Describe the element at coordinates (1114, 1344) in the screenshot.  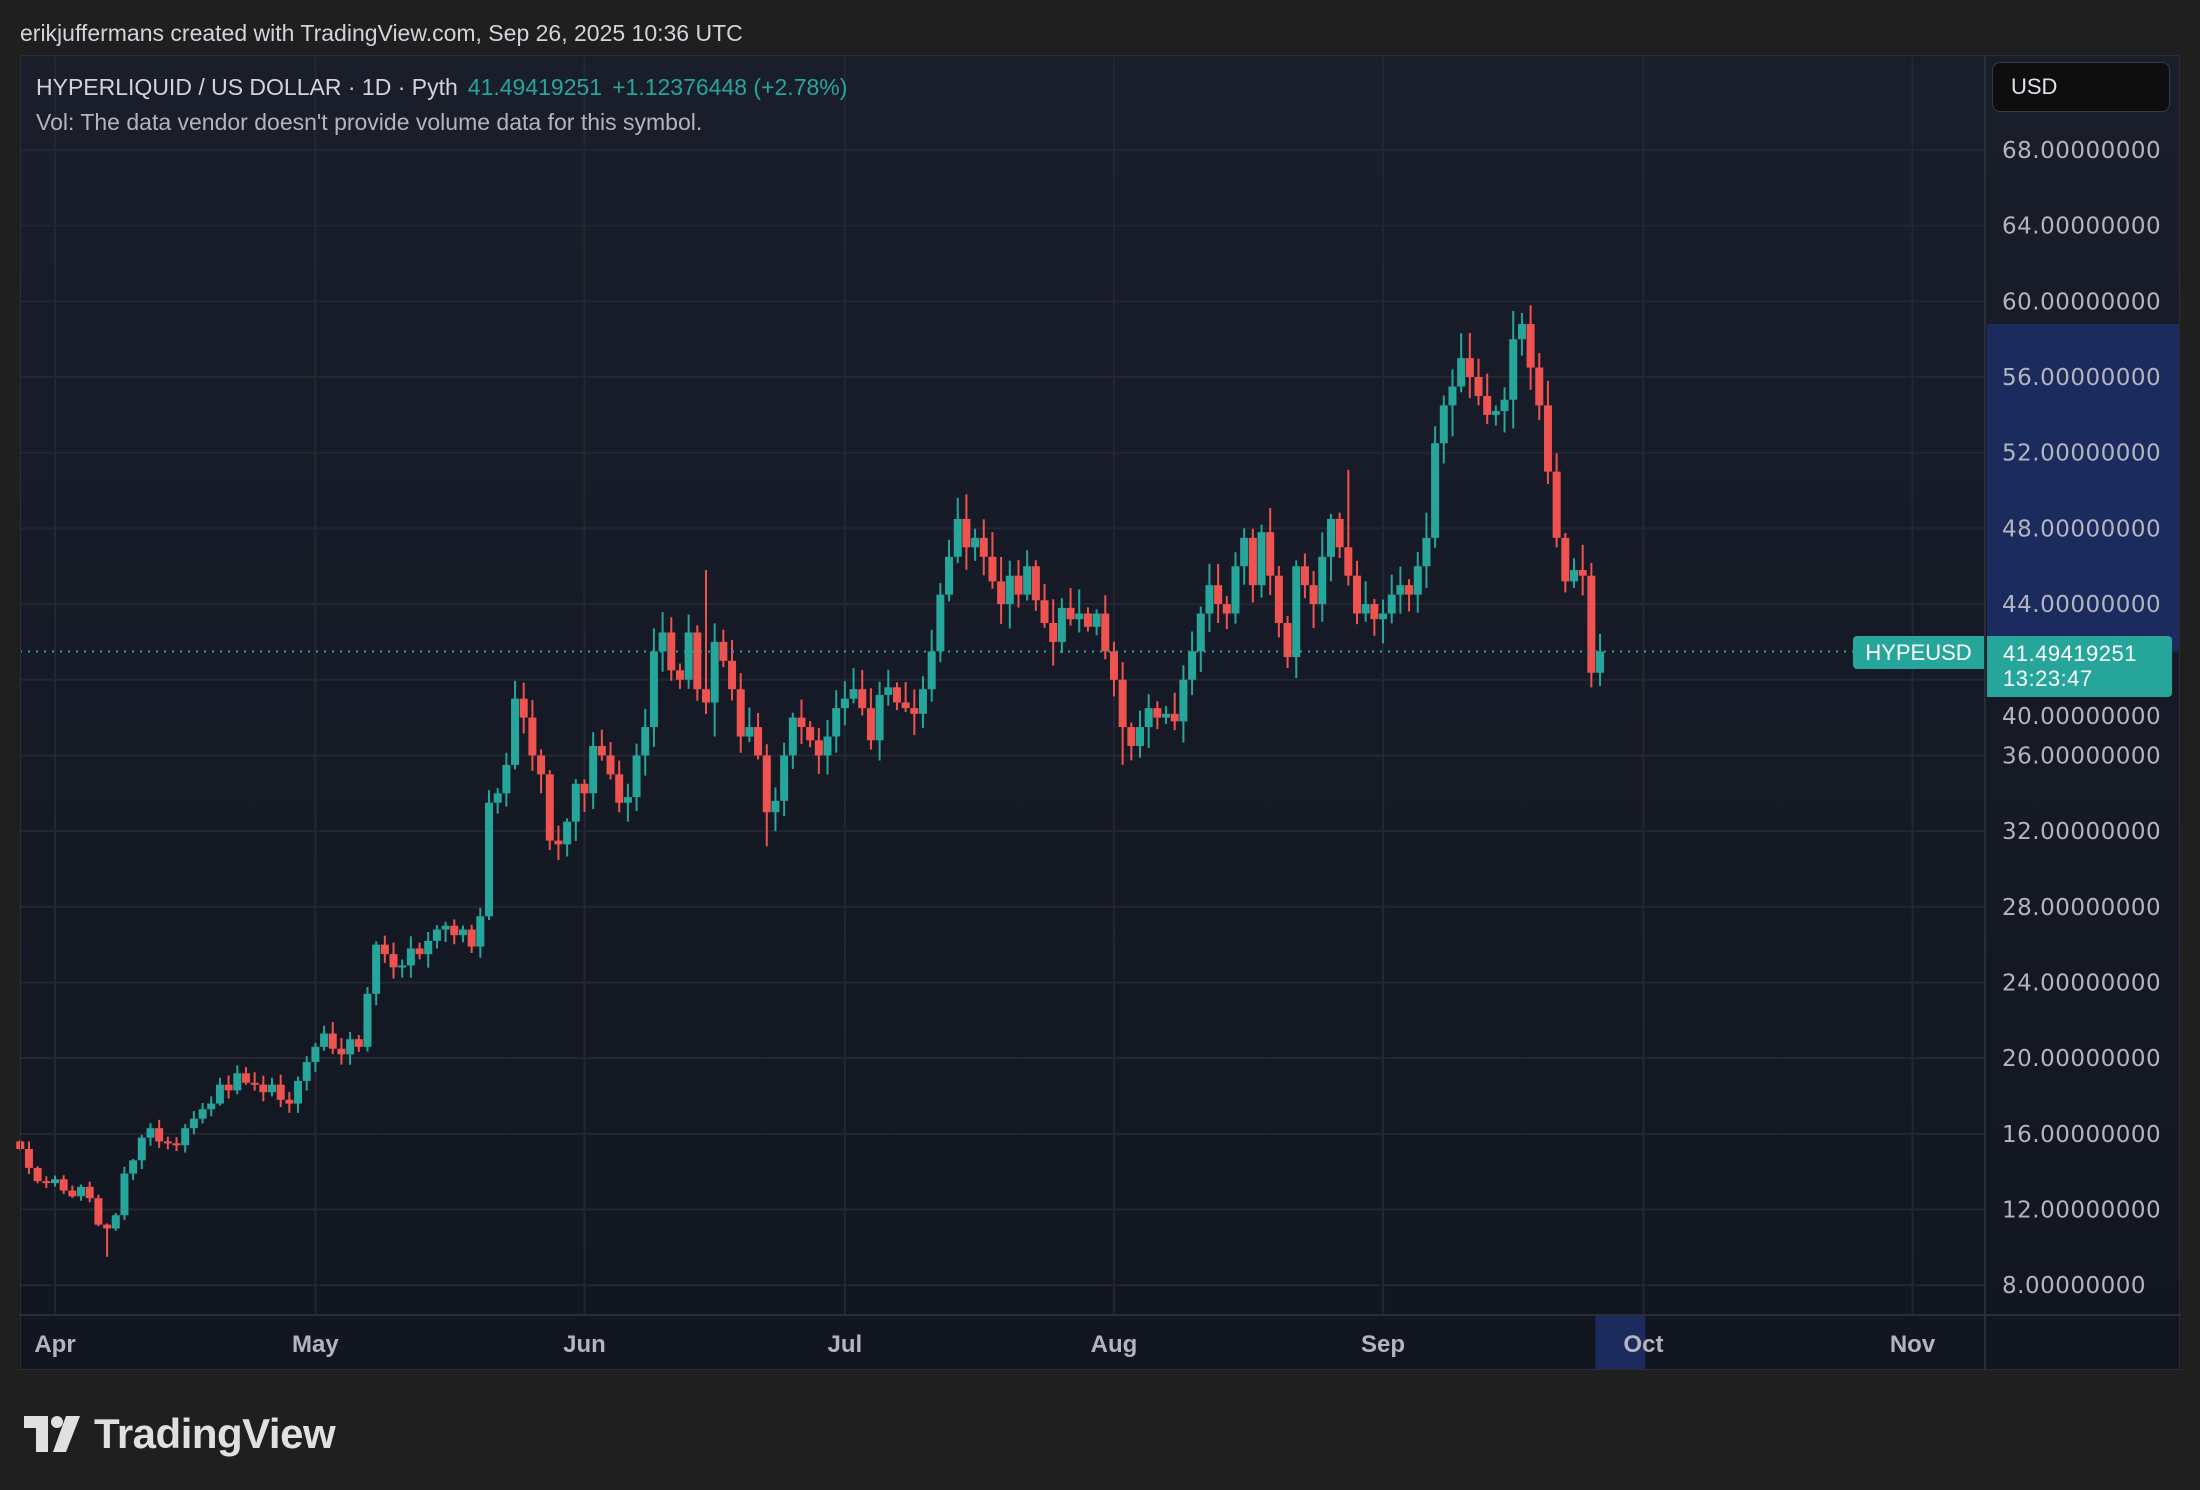
I see `time-tick-label: Aug` at that location.